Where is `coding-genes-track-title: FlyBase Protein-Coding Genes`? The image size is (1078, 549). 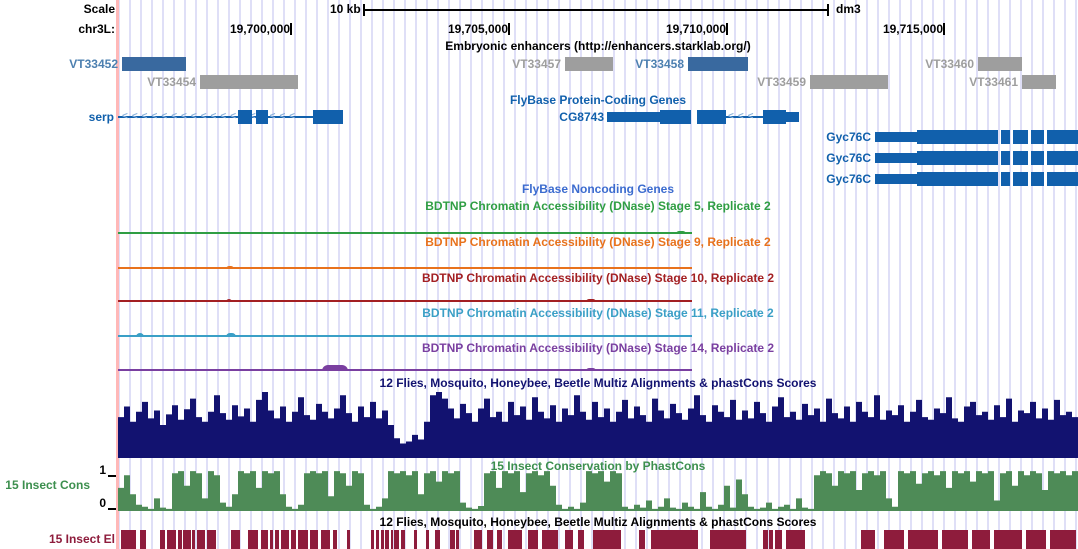 coding-genes-track-title: FlyBase Protein-Coding Genes is located at coordinates (598, 100).